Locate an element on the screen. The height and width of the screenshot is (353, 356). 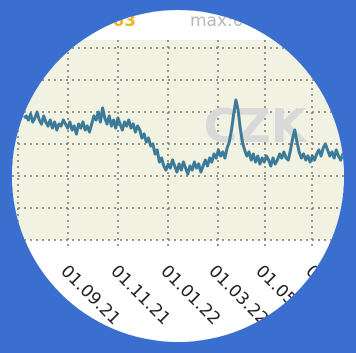
watermark-text: CZK is located at coordinates (256, 126).